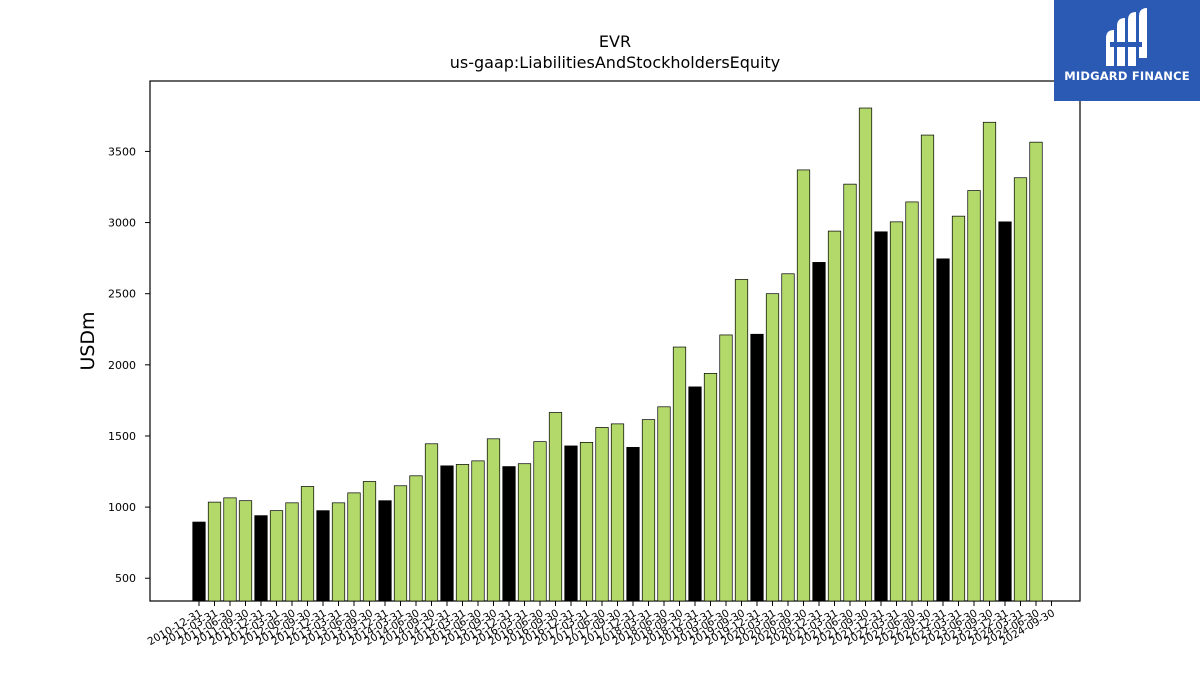  I want to click on midgard-logo-icon, so click(1126, 37).